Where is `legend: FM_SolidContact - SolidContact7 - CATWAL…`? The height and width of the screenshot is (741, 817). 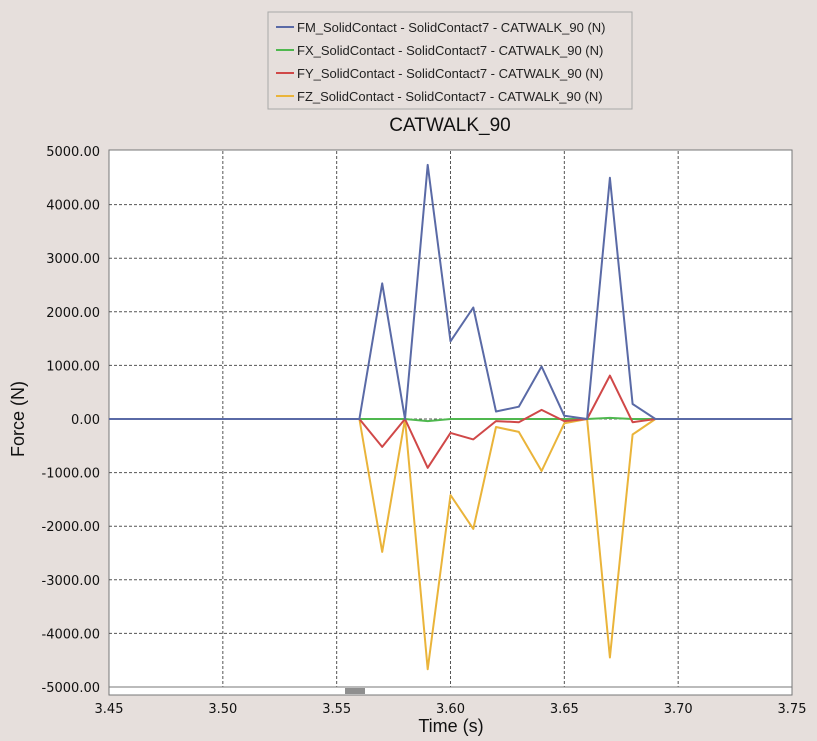 legend: FM_SolidContact - SolidContact7 - CATWAL… is located at coordinates (450, 60).